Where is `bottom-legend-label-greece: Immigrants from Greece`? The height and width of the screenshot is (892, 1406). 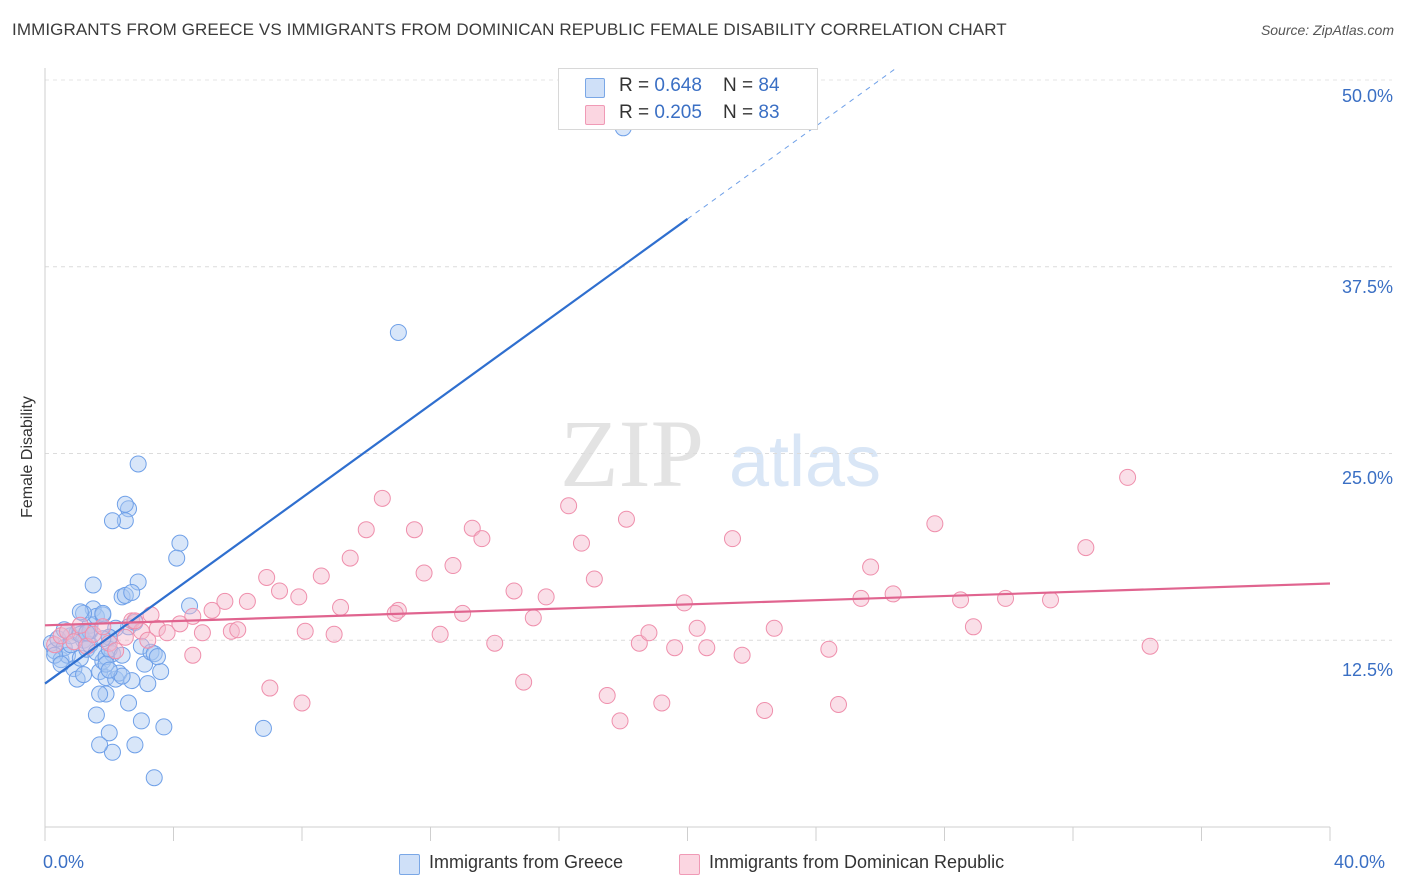 bottom-legend-label-greece: Immigrants from Greece is located at coordinates (526, 862).